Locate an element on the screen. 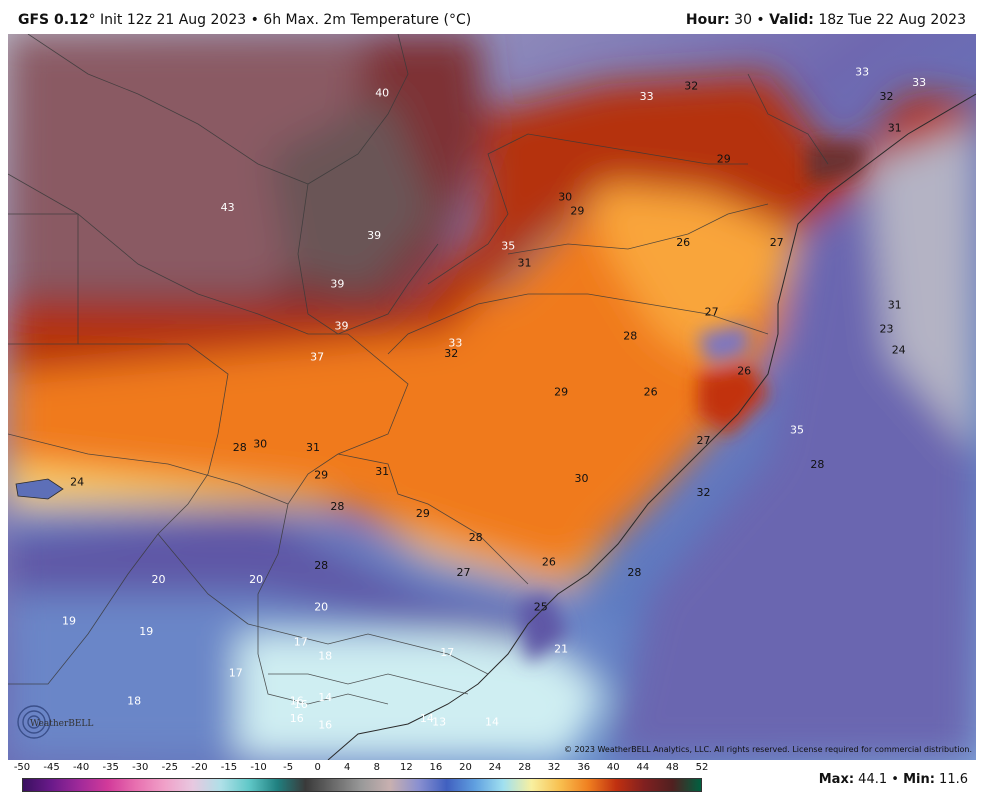 This screenshot has width=984, height=808. colorbar-tick-label: 20 is located at coordinates (465, 767).